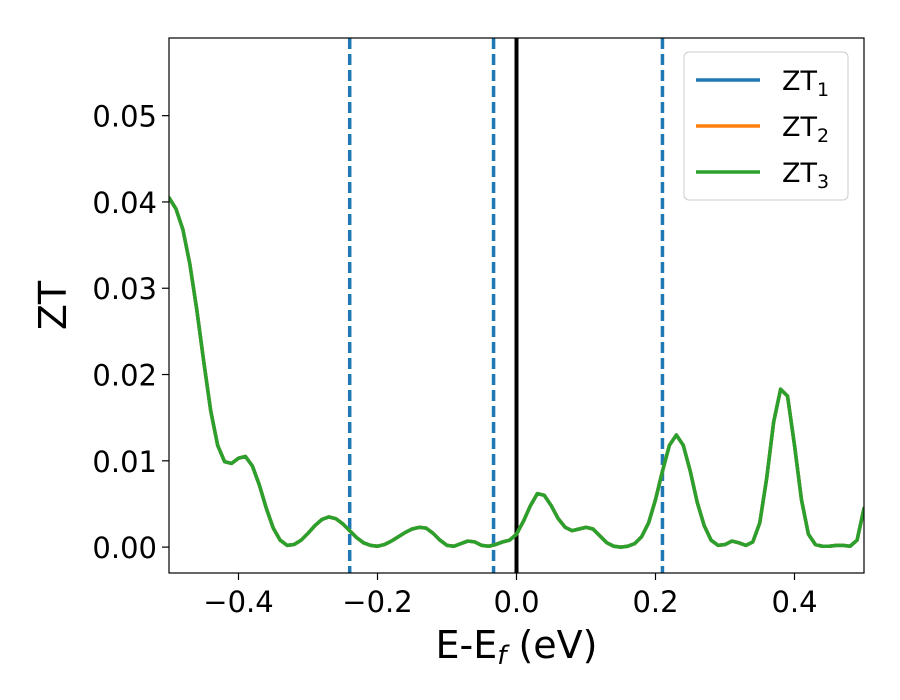 This screenshot has height=700, width=900. I want to click on x-tick-label: 0.2, so click(655, 602).